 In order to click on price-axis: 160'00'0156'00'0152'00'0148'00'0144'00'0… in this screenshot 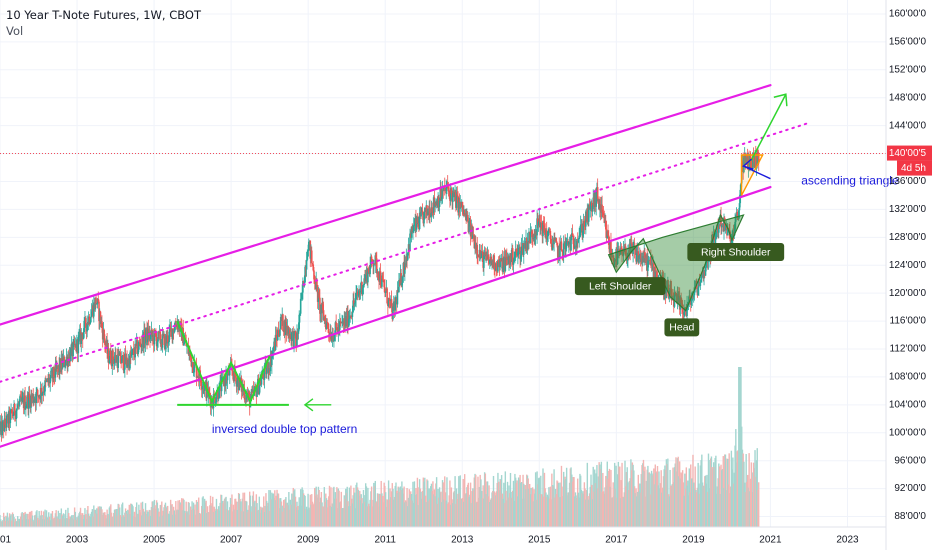, I will do `click(908, 275)`.